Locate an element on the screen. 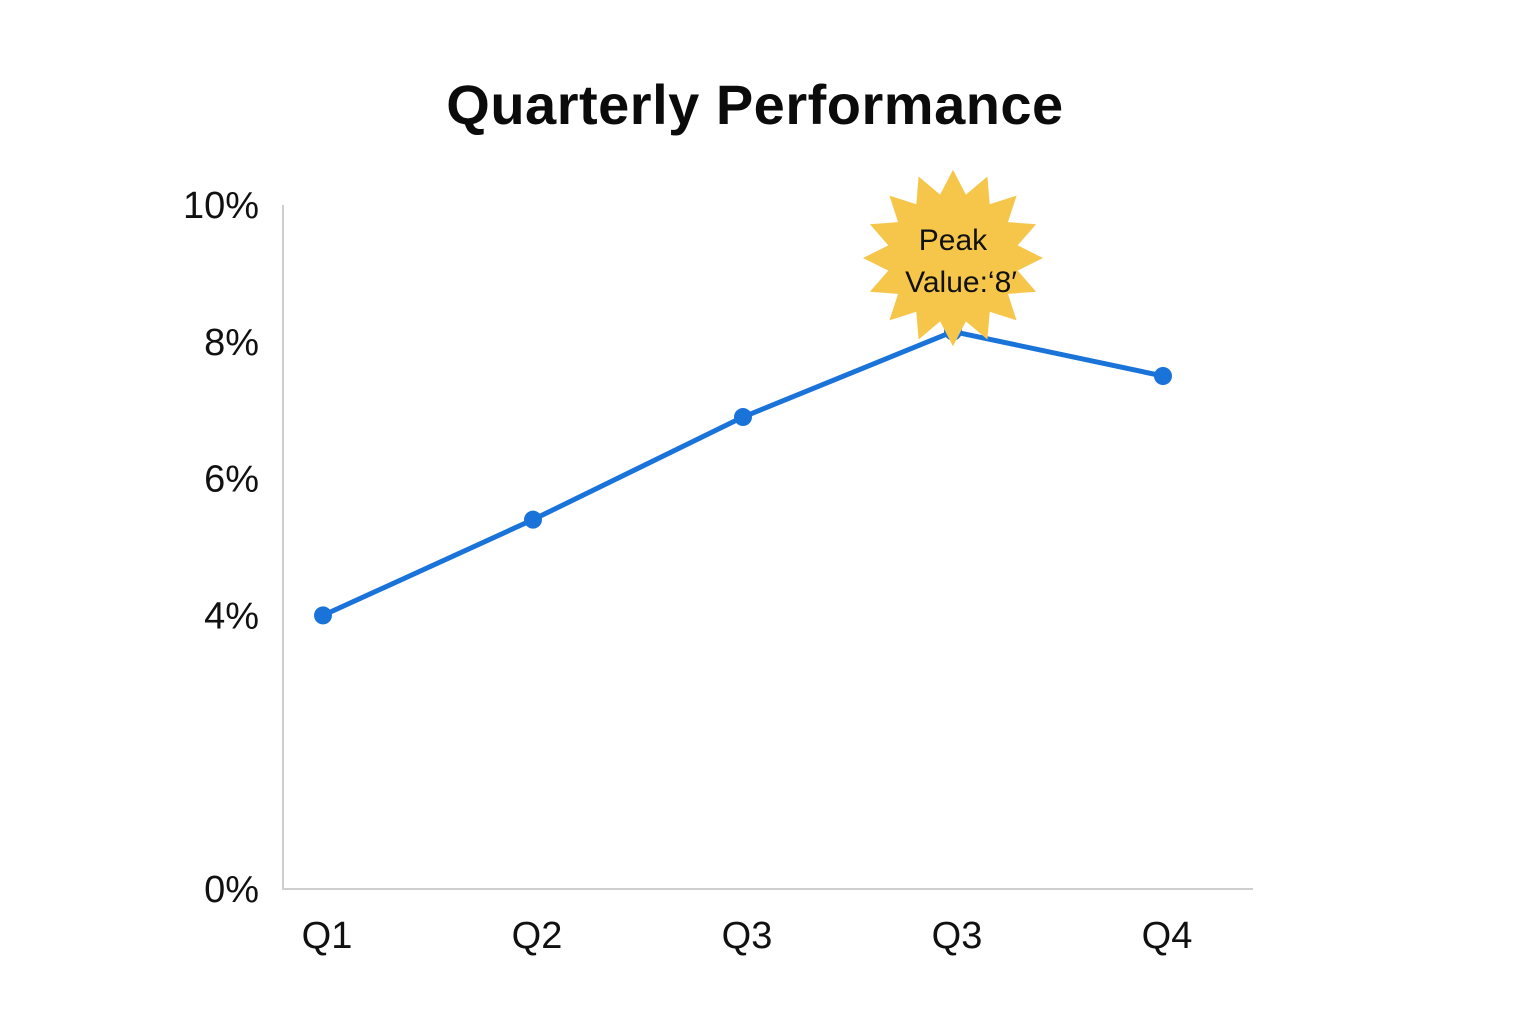 This screenshot has height=1024, width=1536. y-tick-label: 4% is located at coordinates (231, 616).